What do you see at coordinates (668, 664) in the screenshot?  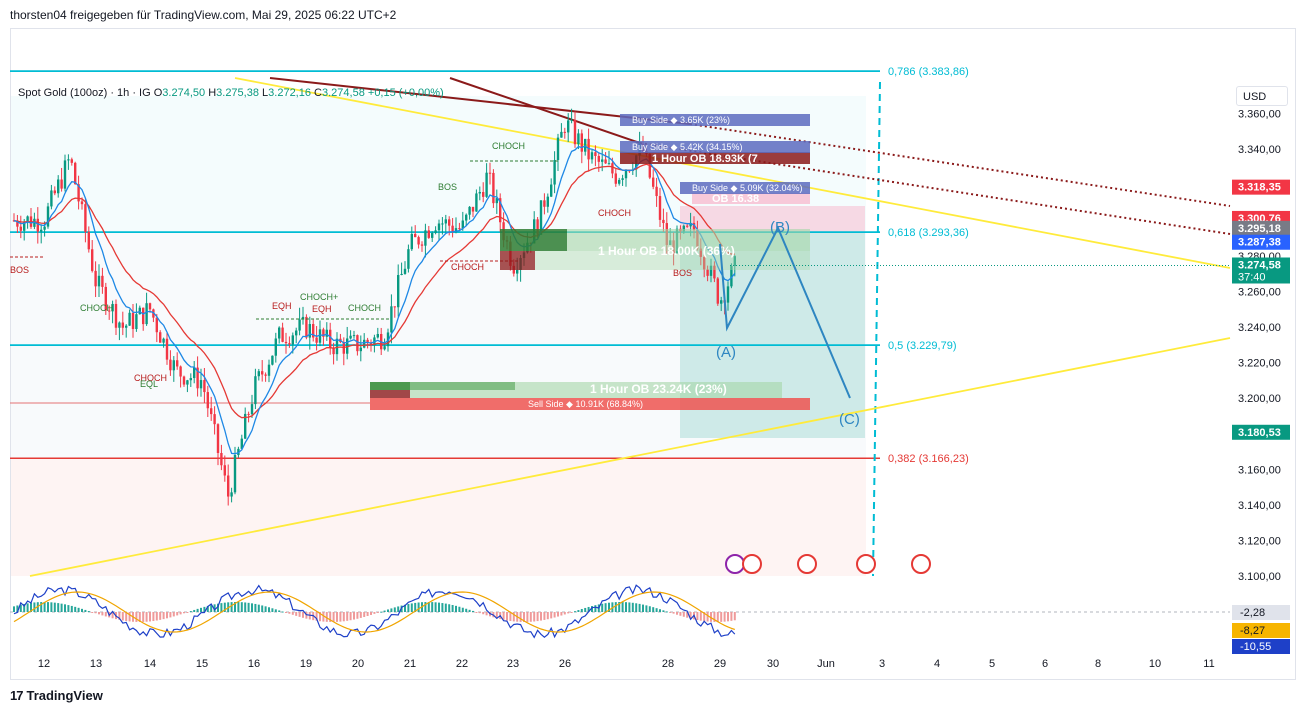 I see `x-tick-11: 28` at bounding box center [668, 664].